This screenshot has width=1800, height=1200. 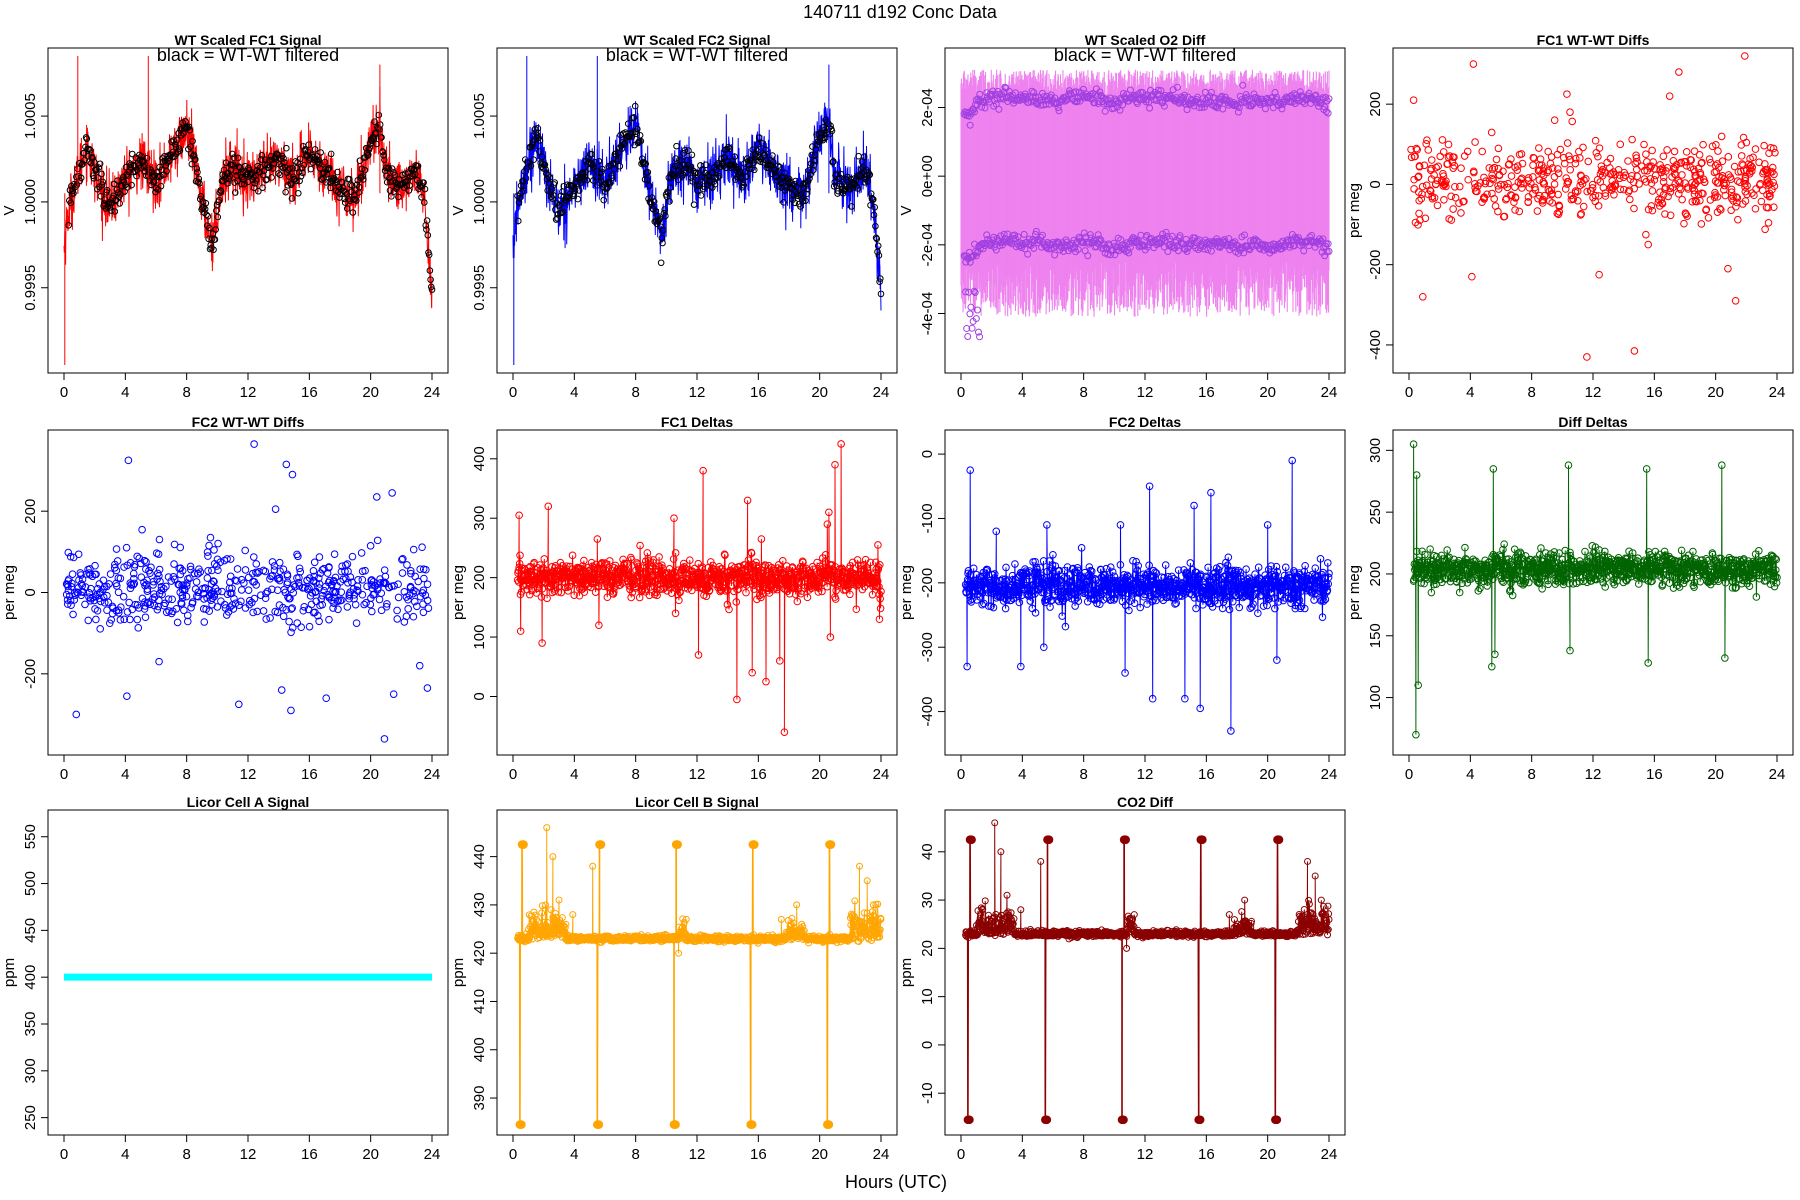 What do you see at coordinates (635, 392) in the screenshot?
I see `x-tick-label: 8` at bounding box center [635, 392].